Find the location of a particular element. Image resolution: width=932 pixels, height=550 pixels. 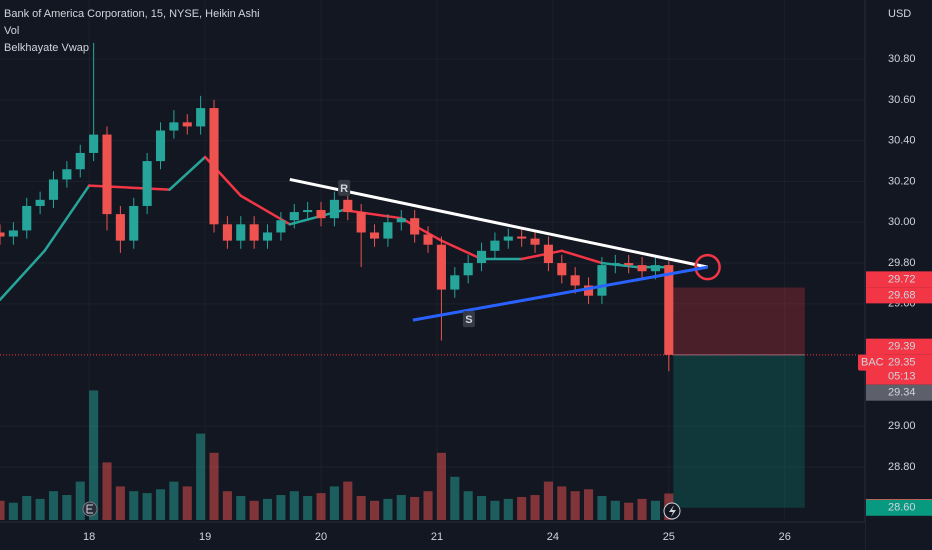

x-tick-label: 24 is located at coordinates (553, 537).